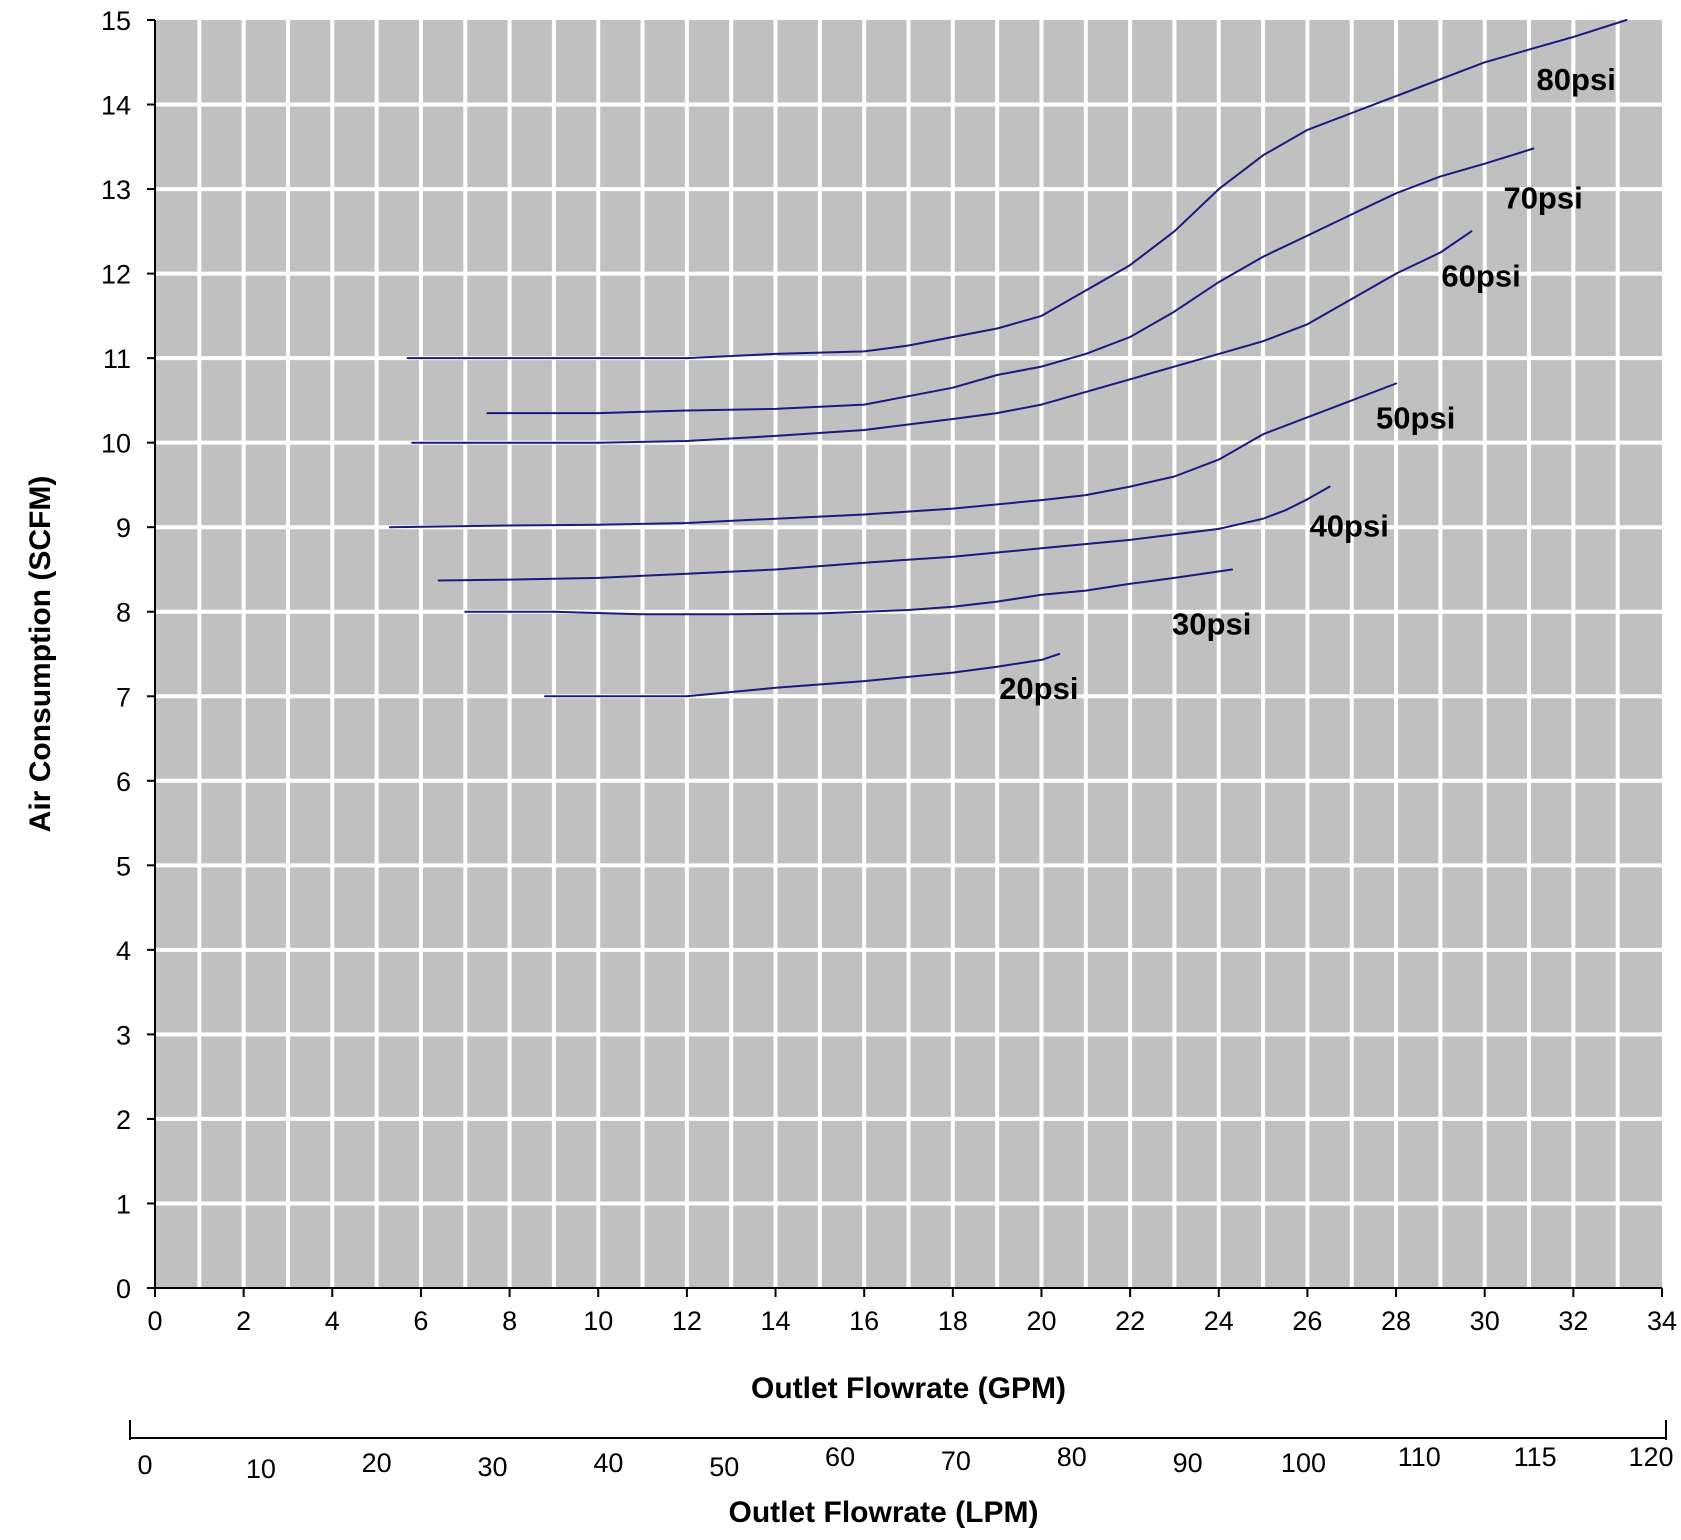 This screenshot has width=1681, height=1540. What do you see at coordinates (608, 1463) in the screenshot?
I see `secondary-tick-label: 40` at bounding box center [608, 1463].